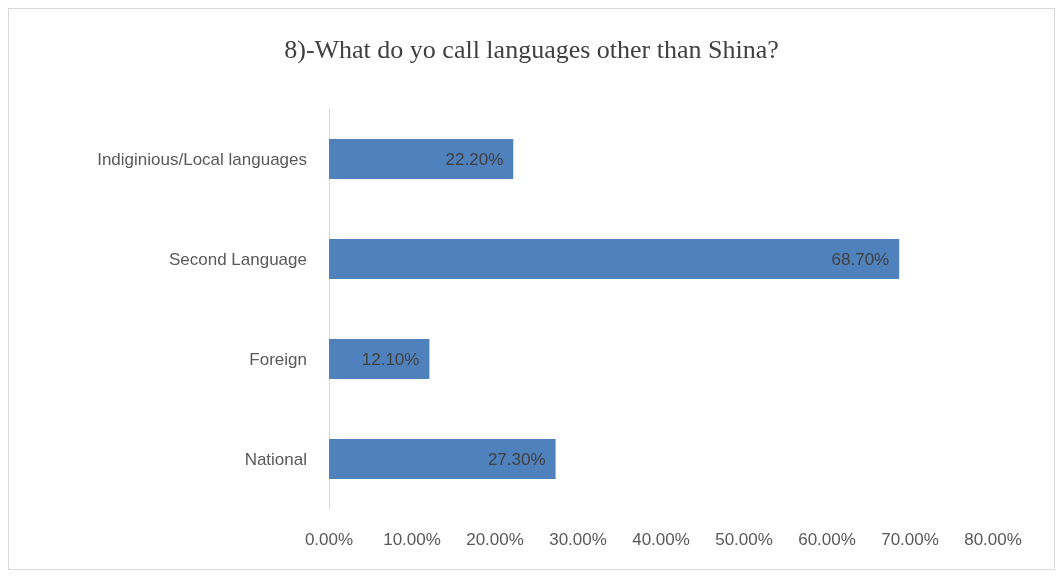  I want to click on data-label: 68.70%, so click(860, 259).